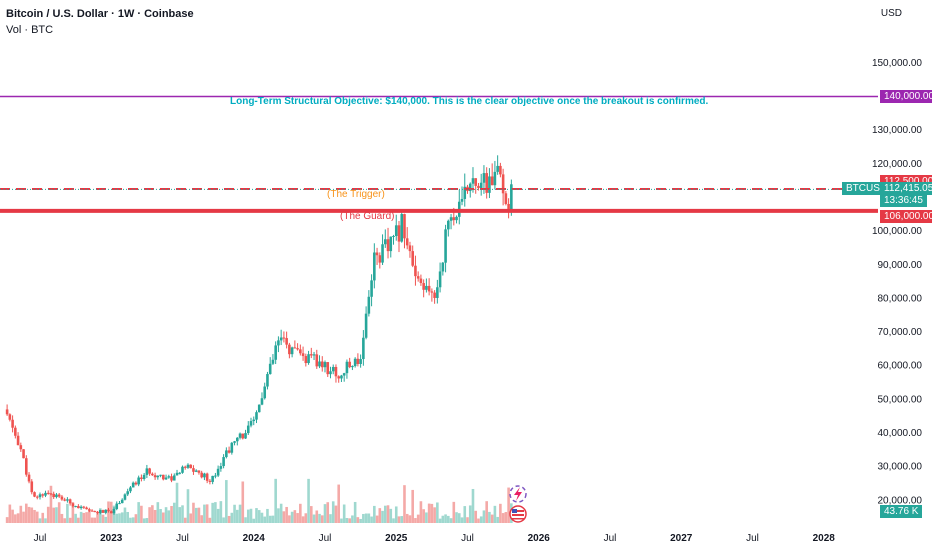  What do you see at coordinates (891, 13) in the screenshot?
I see `currency-label: USD` at bounding box center [891, 13].